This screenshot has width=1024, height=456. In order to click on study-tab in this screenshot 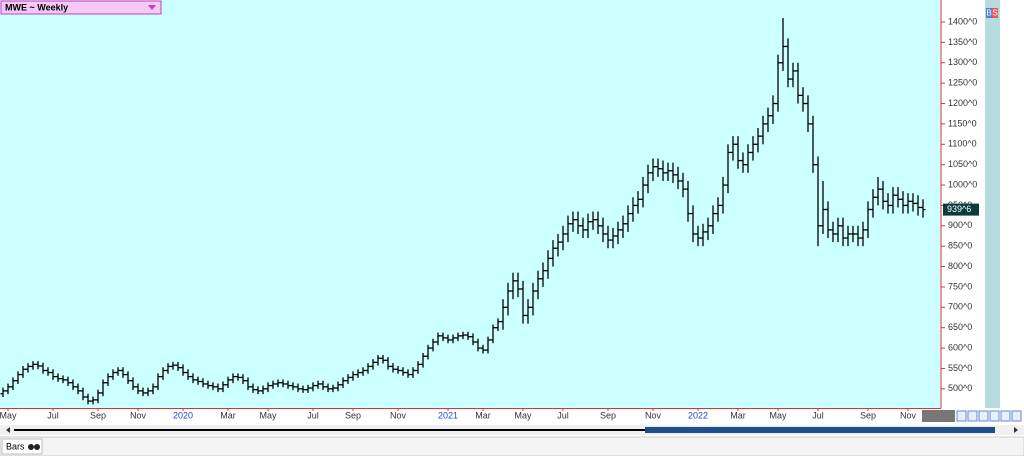, I will do `click(22, 446)`.